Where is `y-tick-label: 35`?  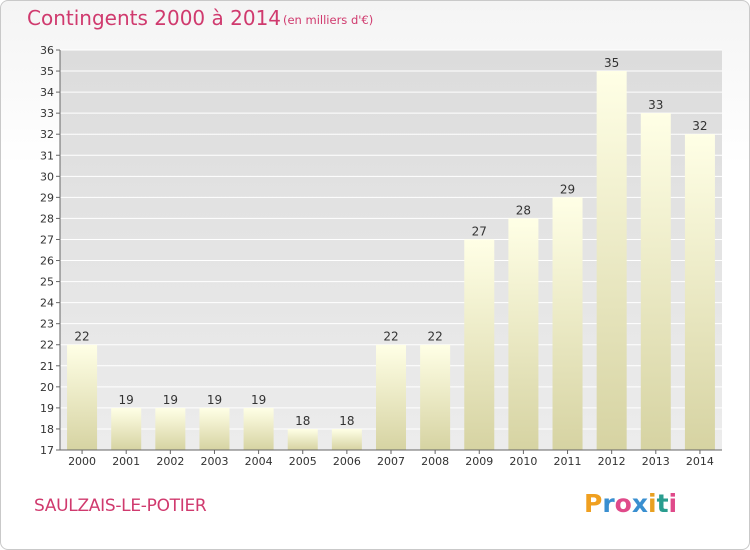
y-tick-label: 35 is located at coordinates (47, 71).